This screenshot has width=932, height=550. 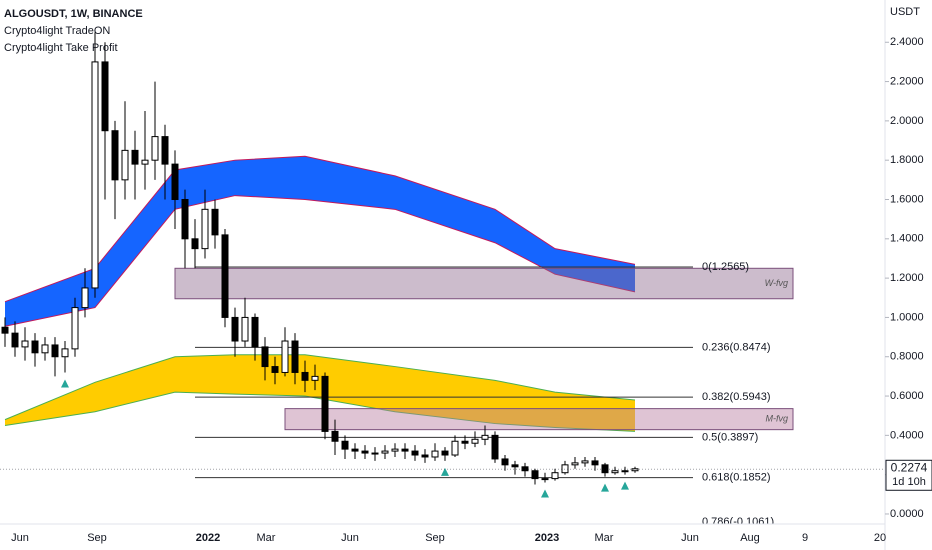 What do you see at coordinates (907, 278) in the screenshot?
I see `y-tick-label: 1.2000` at bounding box center [907, 278].